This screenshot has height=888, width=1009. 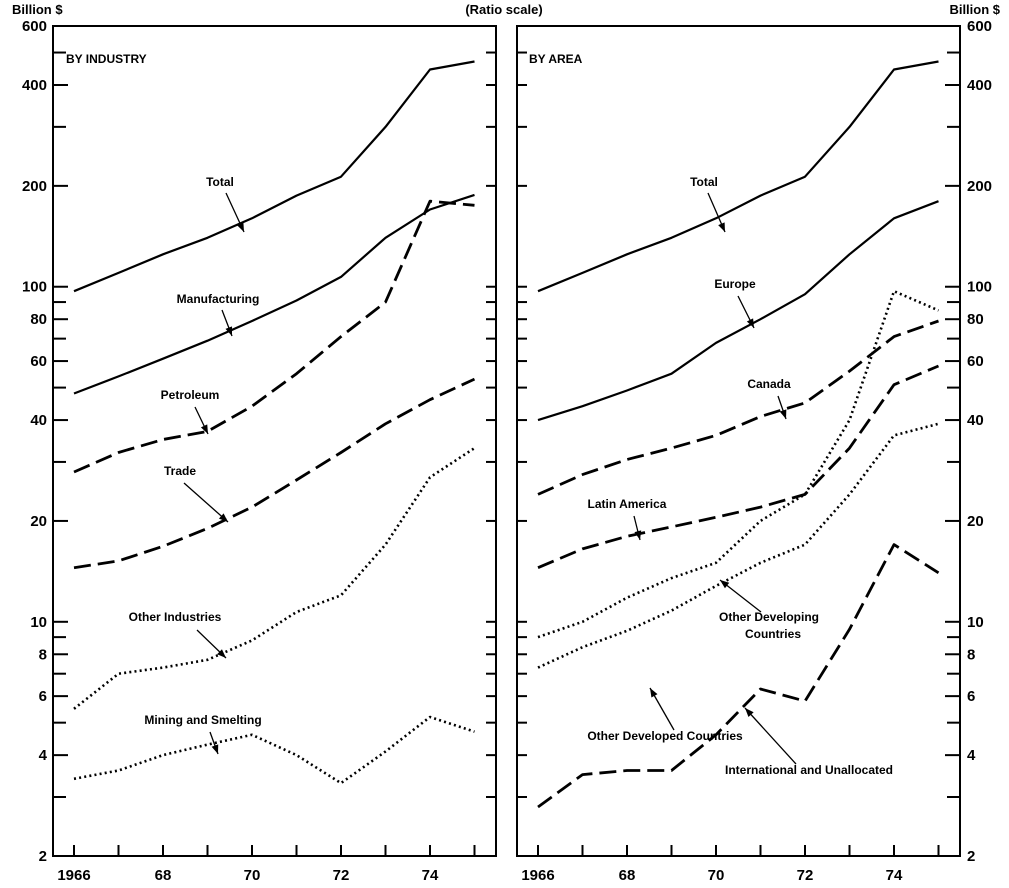 What do you see at coordinates (43, 654) in the screenshot?
I see `y-tick-label: 8` at bounding box center [43, 654].